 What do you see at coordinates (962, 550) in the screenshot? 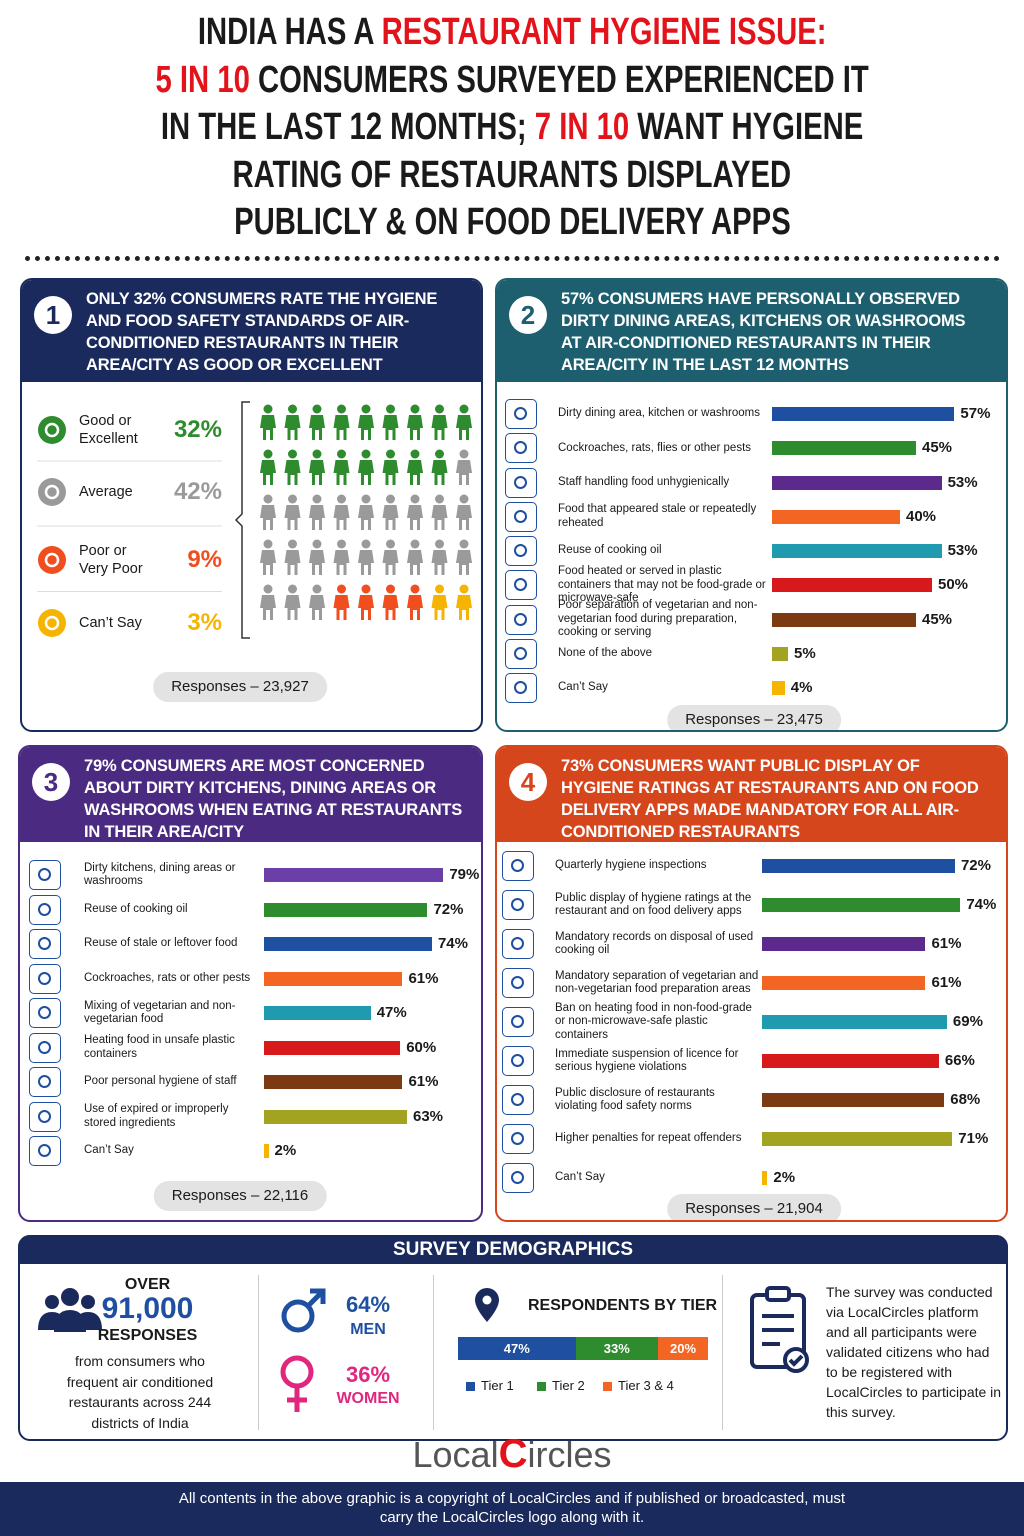
I see `value-label: 53%` at bounding box center [962, 550].